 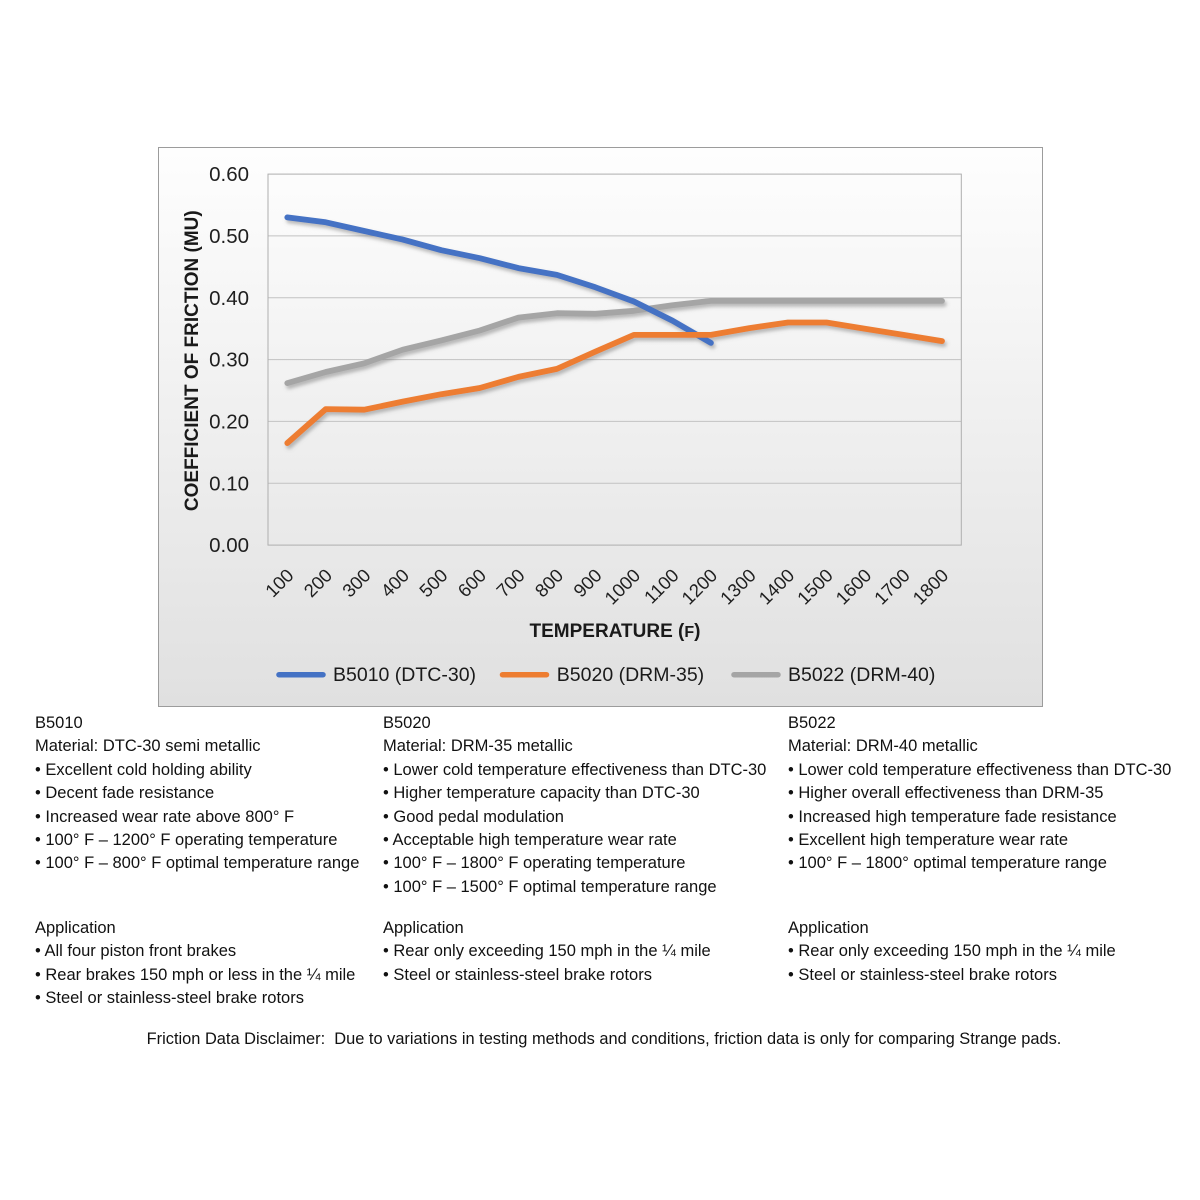 What do you see at coordinates (192, 360) in the screenshot?
I see `svg-text: COEFFICIENT OF FRICTION (MU)` at bounding box center [192, 360].